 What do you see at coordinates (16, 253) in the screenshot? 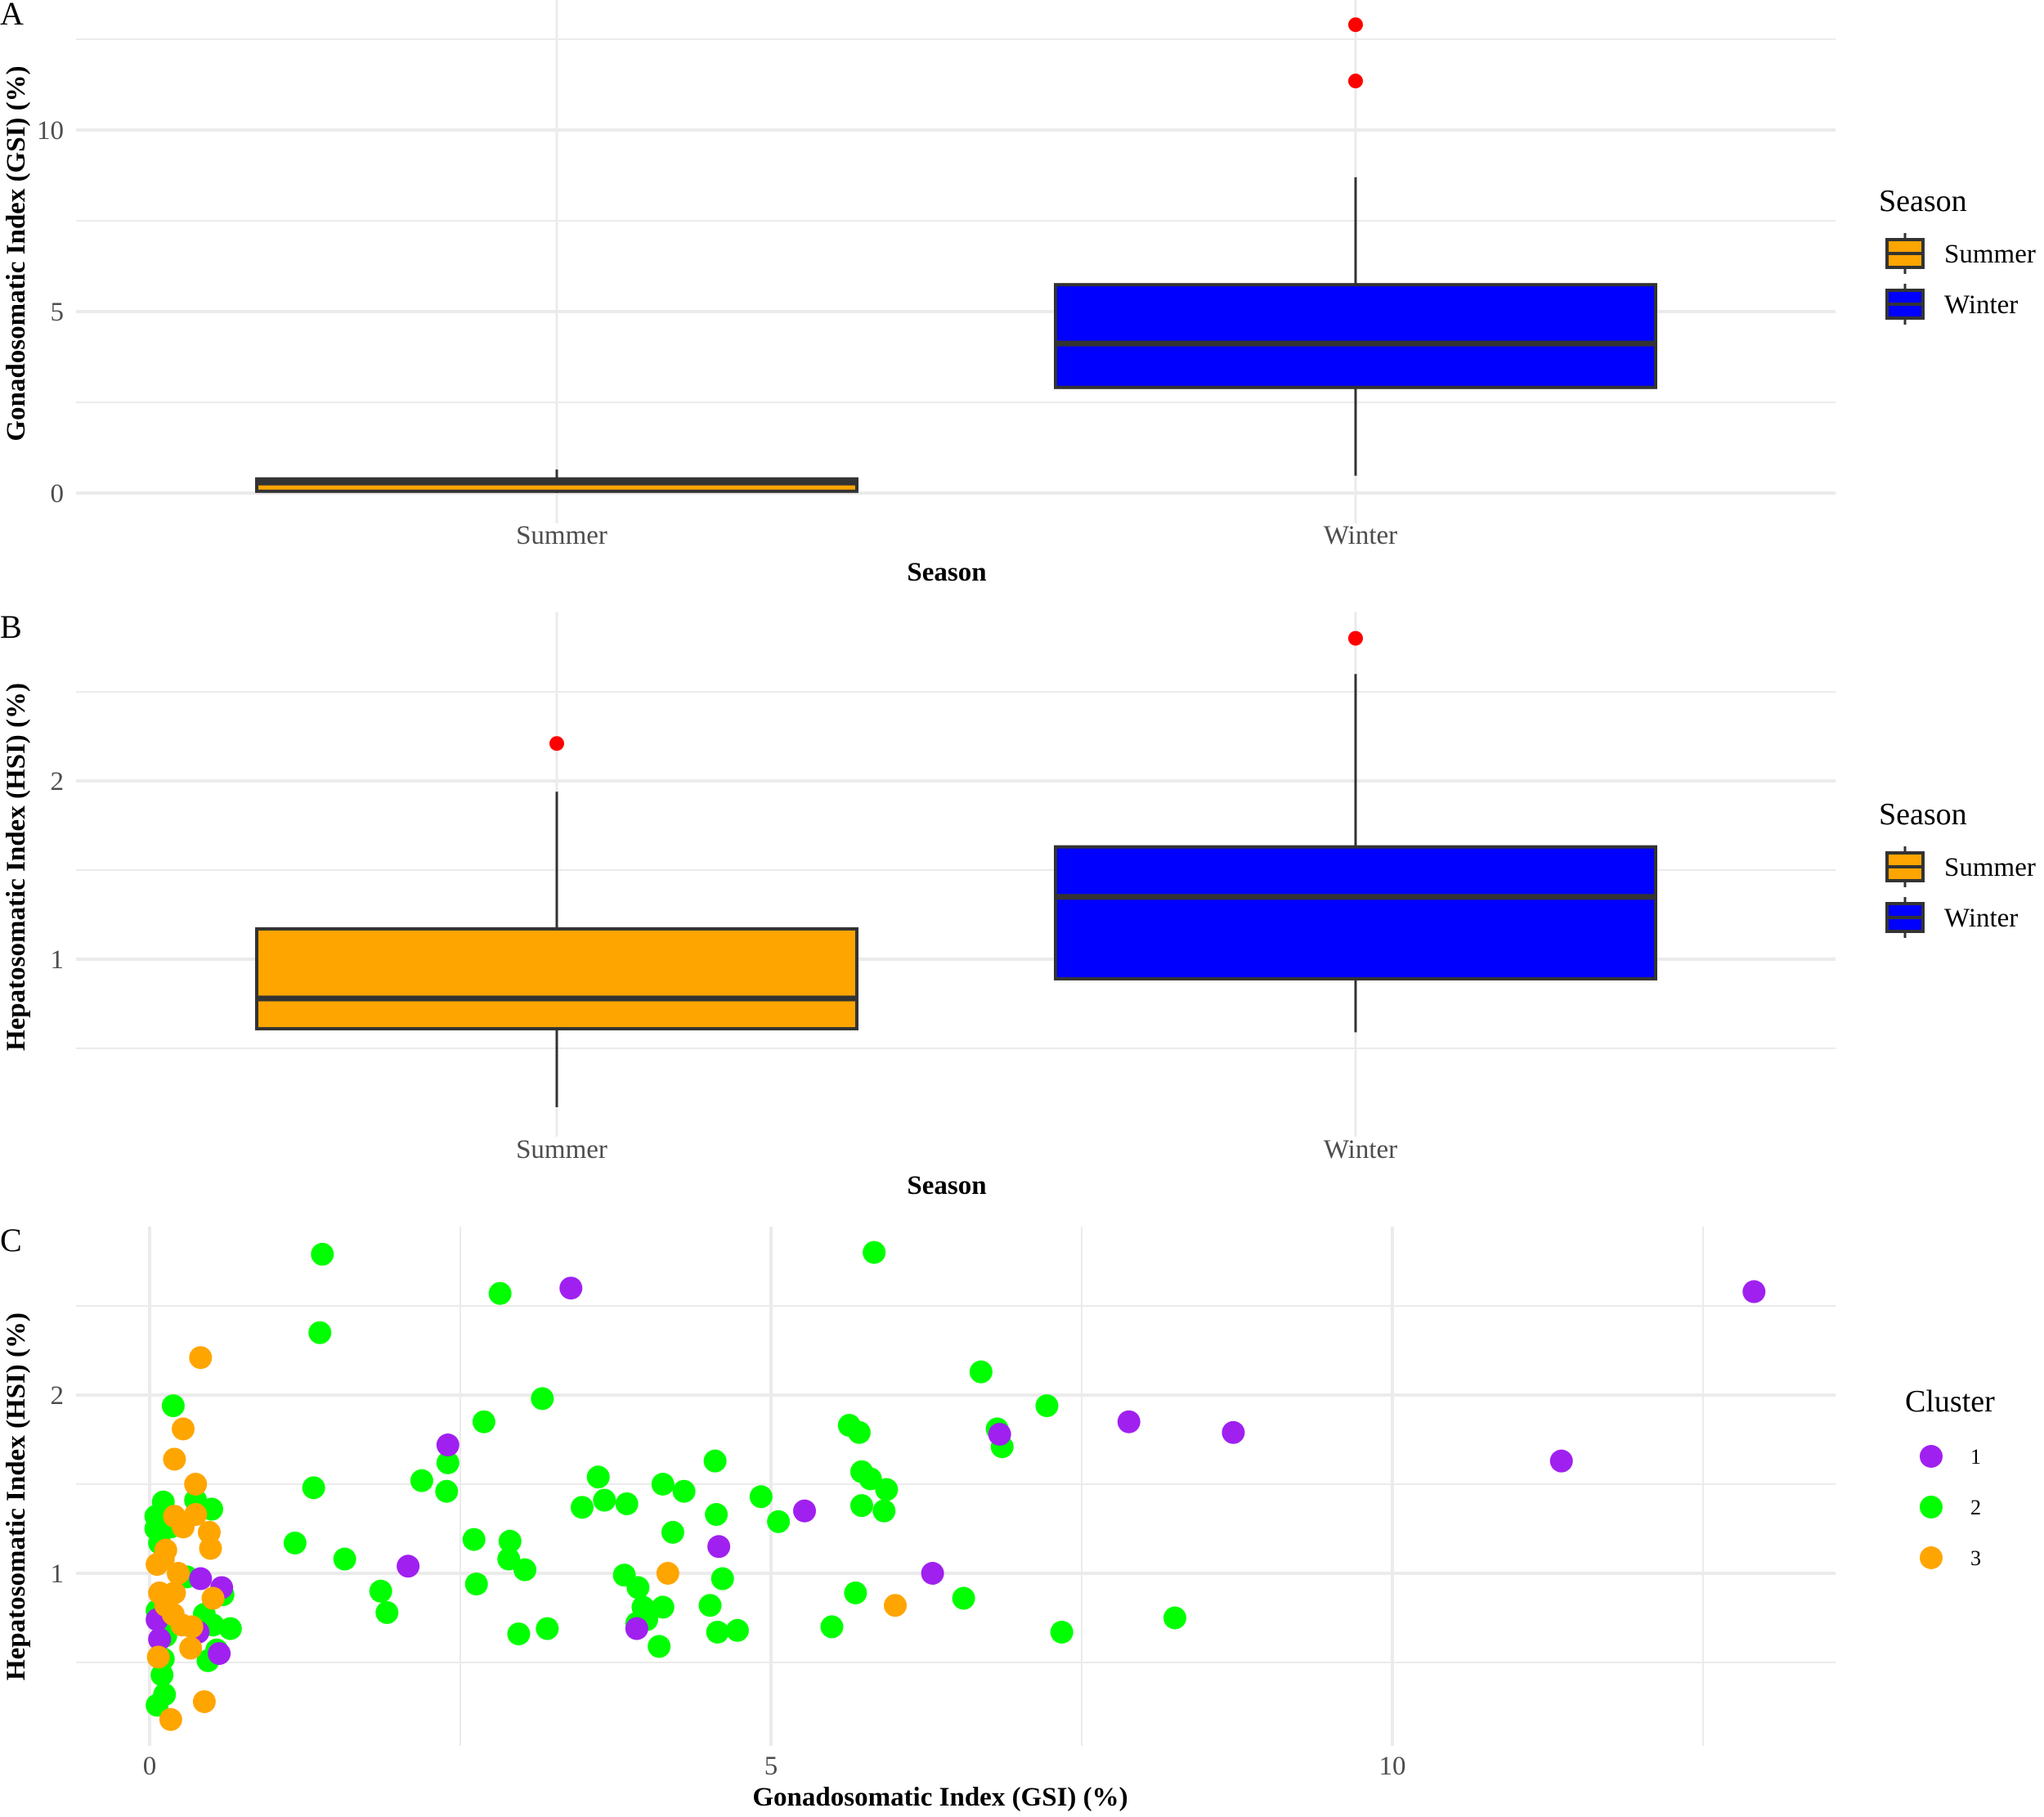
I see `panel-a-y-axis-title: Gonadosomatic Index (GSI) (%)` at bounding box center [16, 253].